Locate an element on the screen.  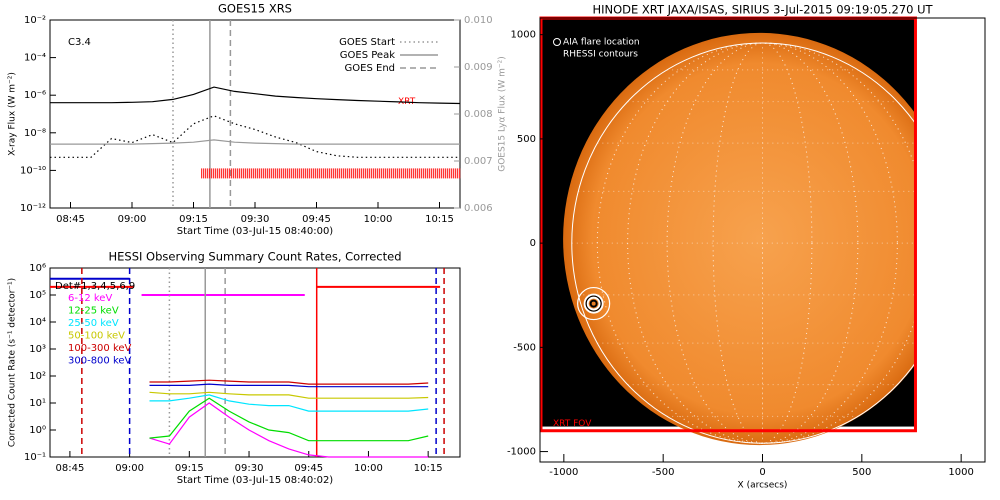
x-axis-label: X (arcsecs) is located at coordinates (763, 486).